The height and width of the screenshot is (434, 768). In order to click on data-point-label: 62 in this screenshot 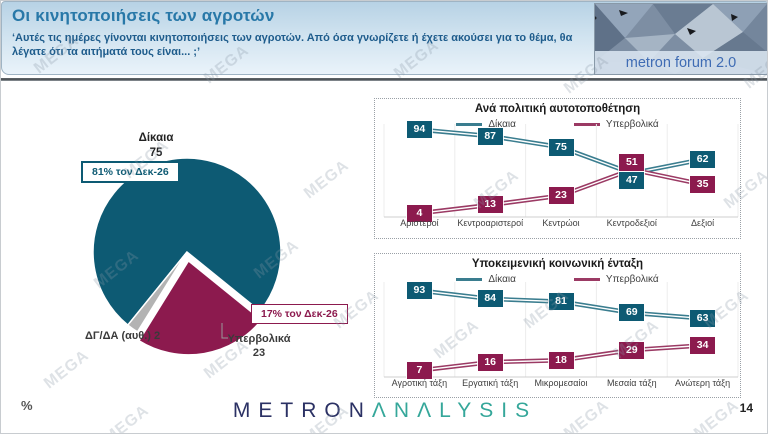, I will do `click(703, 159)`.